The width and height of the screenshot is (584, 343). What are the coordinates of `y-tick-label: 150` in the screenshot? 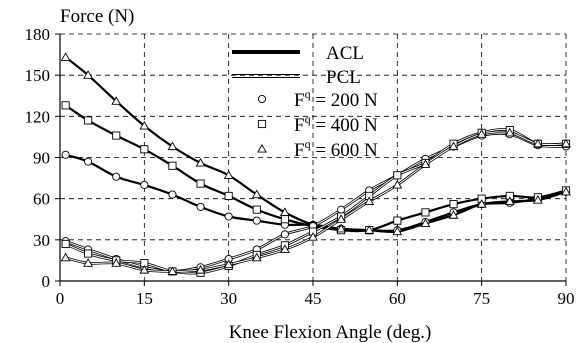 It's located at (38, 75).